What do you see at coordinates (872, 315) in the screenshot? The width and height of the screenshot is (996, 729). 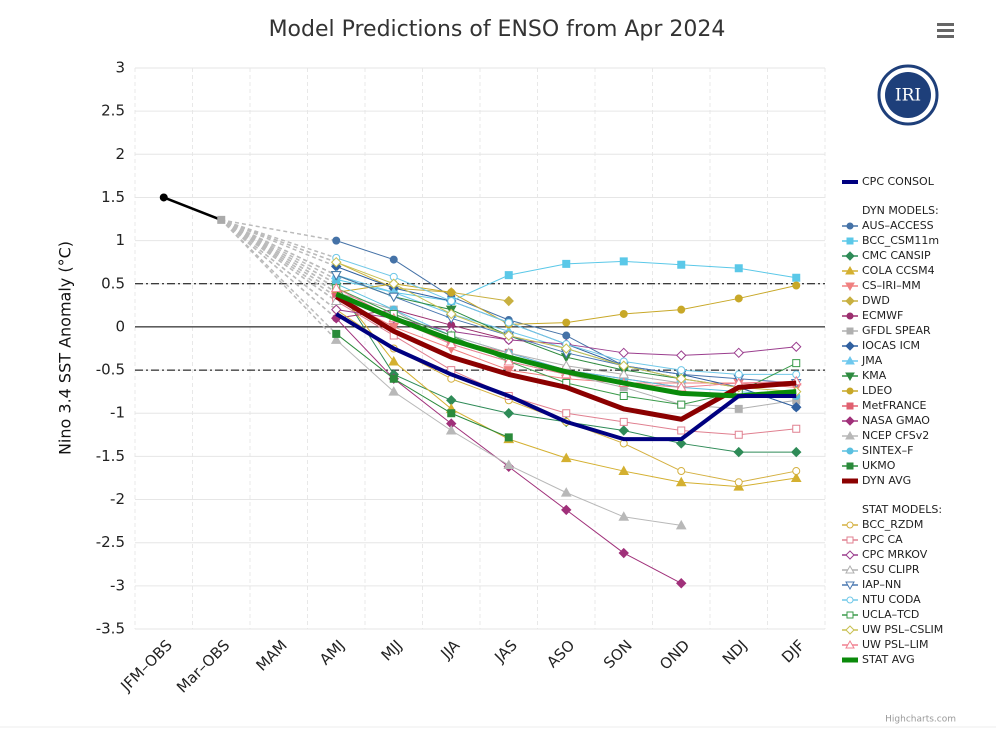 I see `legend-item: ECMWF` at bounding box center [872, 315].